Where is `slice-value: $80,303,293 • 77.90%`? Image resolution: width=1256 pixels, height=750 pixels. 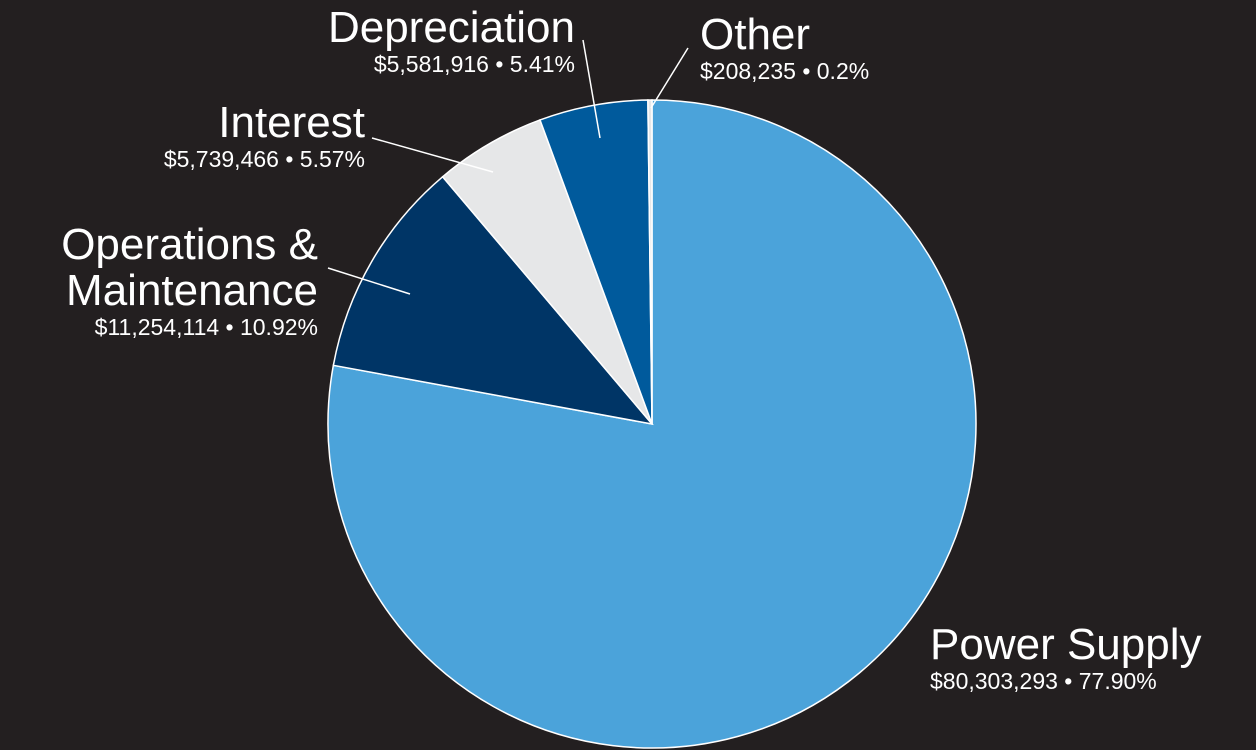
slice-value: $80,303,293 • 77.90% is located at coordinates (1043, 681).